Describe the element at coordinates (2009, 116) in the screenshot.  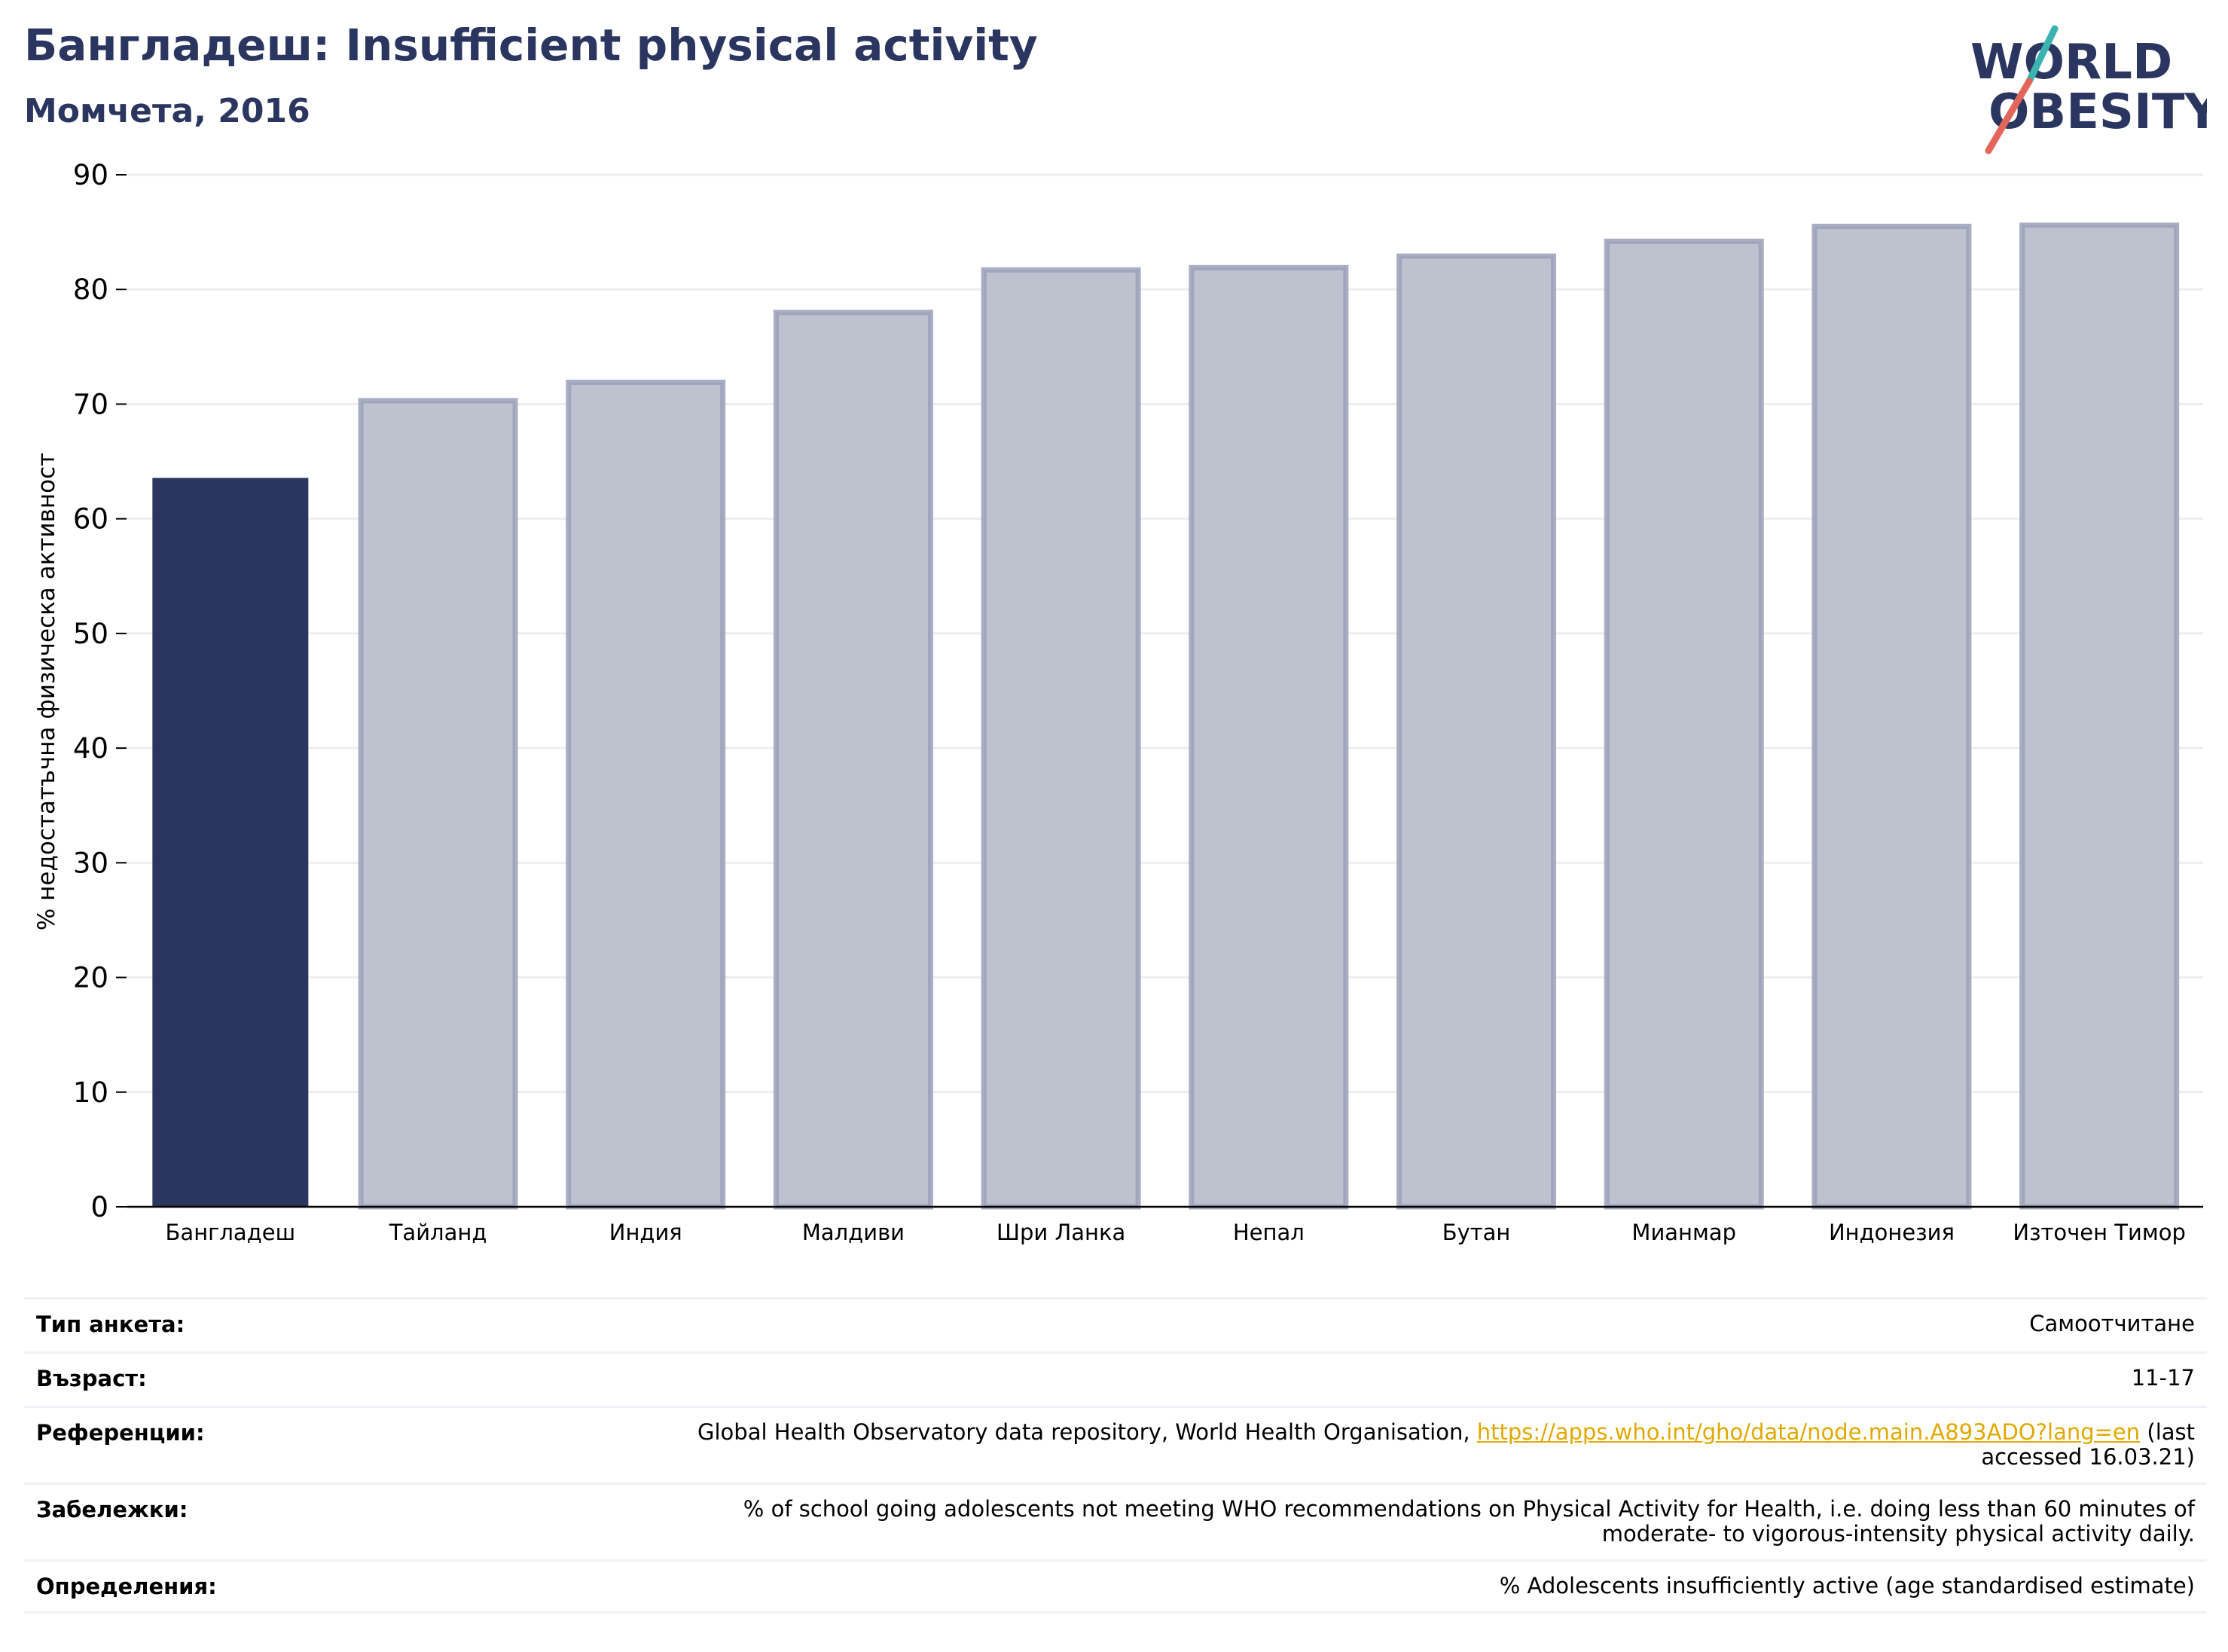
I see `logo-slash-red` at that location.